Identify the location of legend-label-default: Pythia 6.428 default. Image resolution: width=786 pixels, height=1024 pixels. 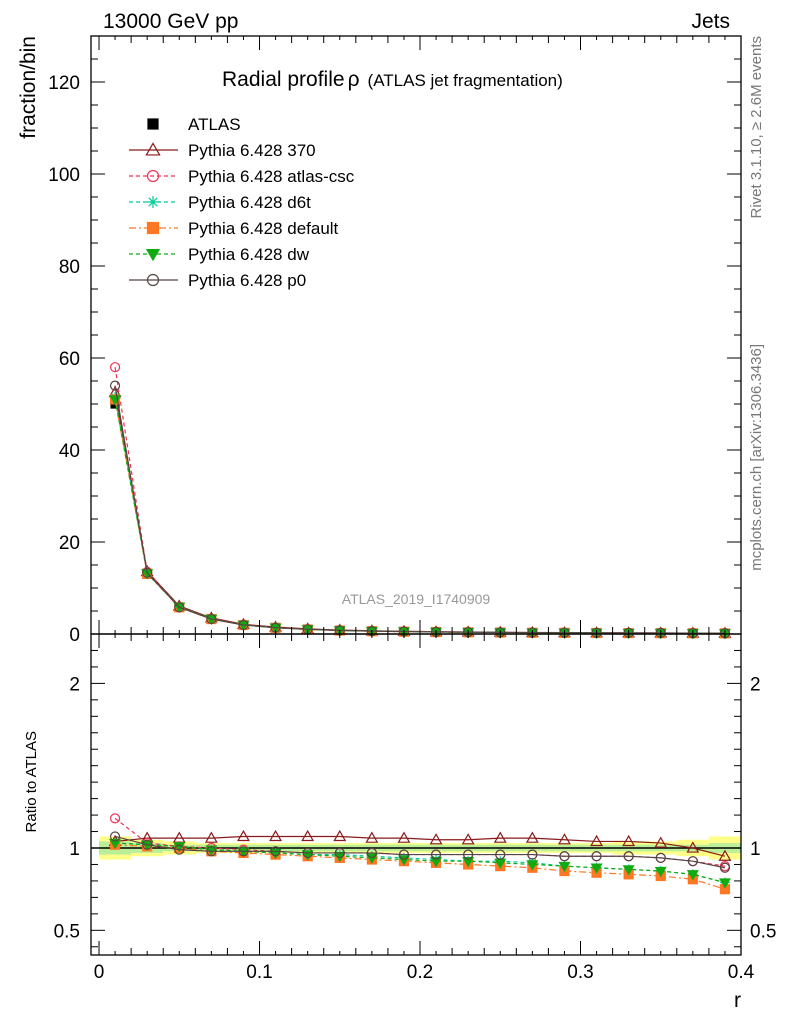
(263, 228).